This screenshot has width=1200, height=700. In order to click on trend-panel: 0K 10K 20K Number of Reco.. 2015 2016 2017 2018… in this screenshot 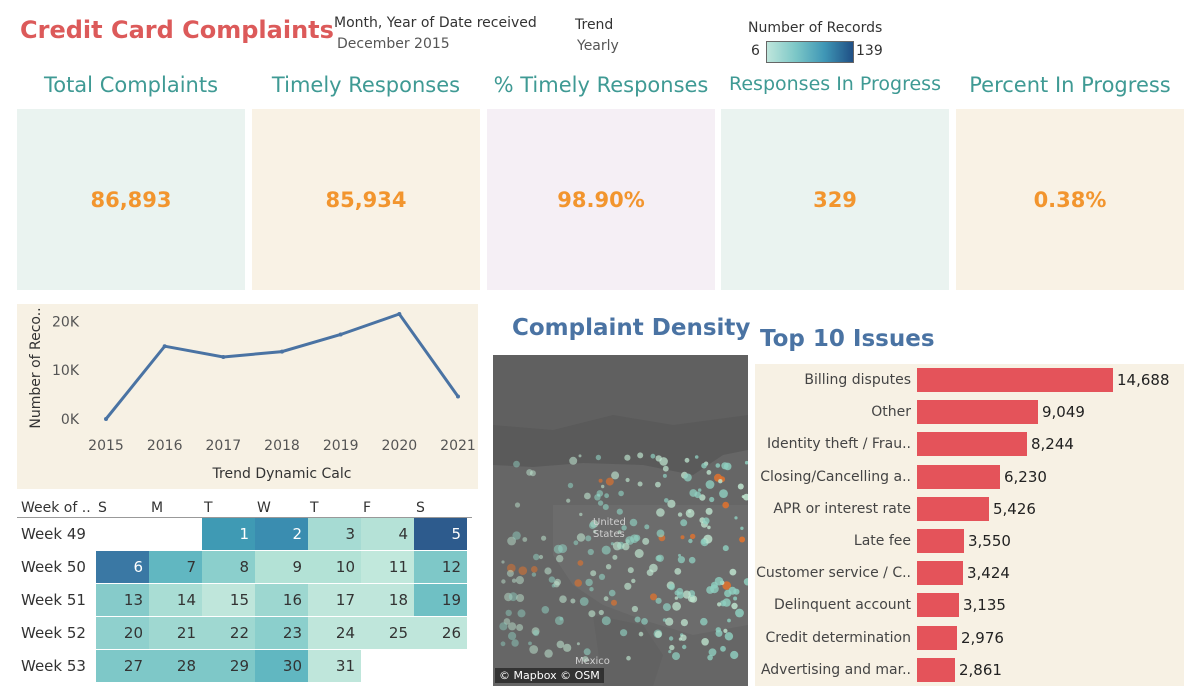, I will do `click(247, 396)`.